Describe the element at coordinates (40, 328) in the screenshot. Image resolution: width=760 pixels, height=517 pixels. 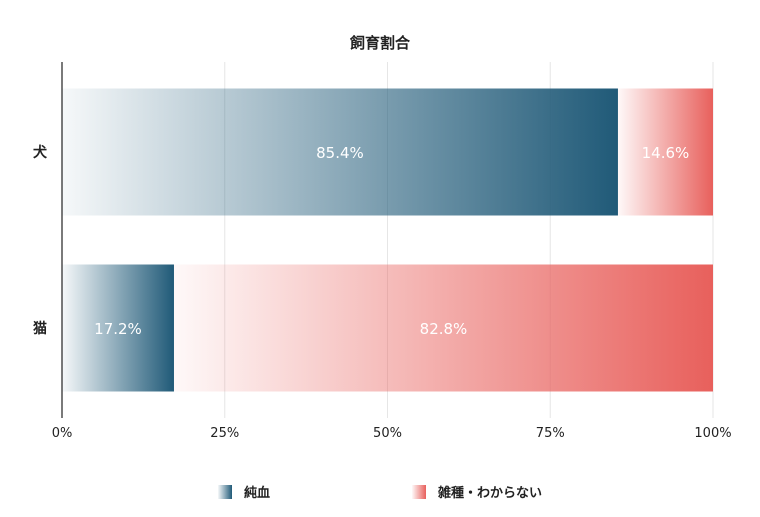
I see `category-label-cat: 猫` at that location.